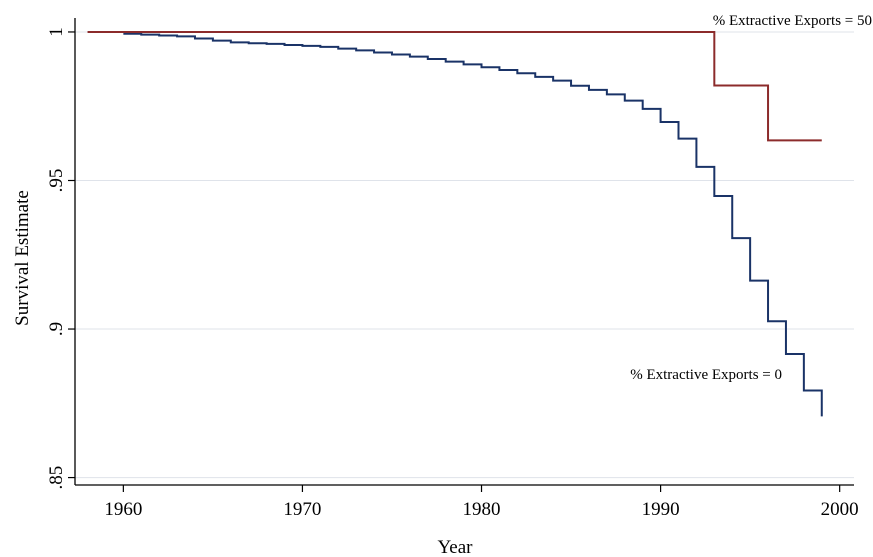  What do you see at coordinates (56, 181) in the screenshot?
I see `y-tick-label: .95` at bounding box center [56, 181].